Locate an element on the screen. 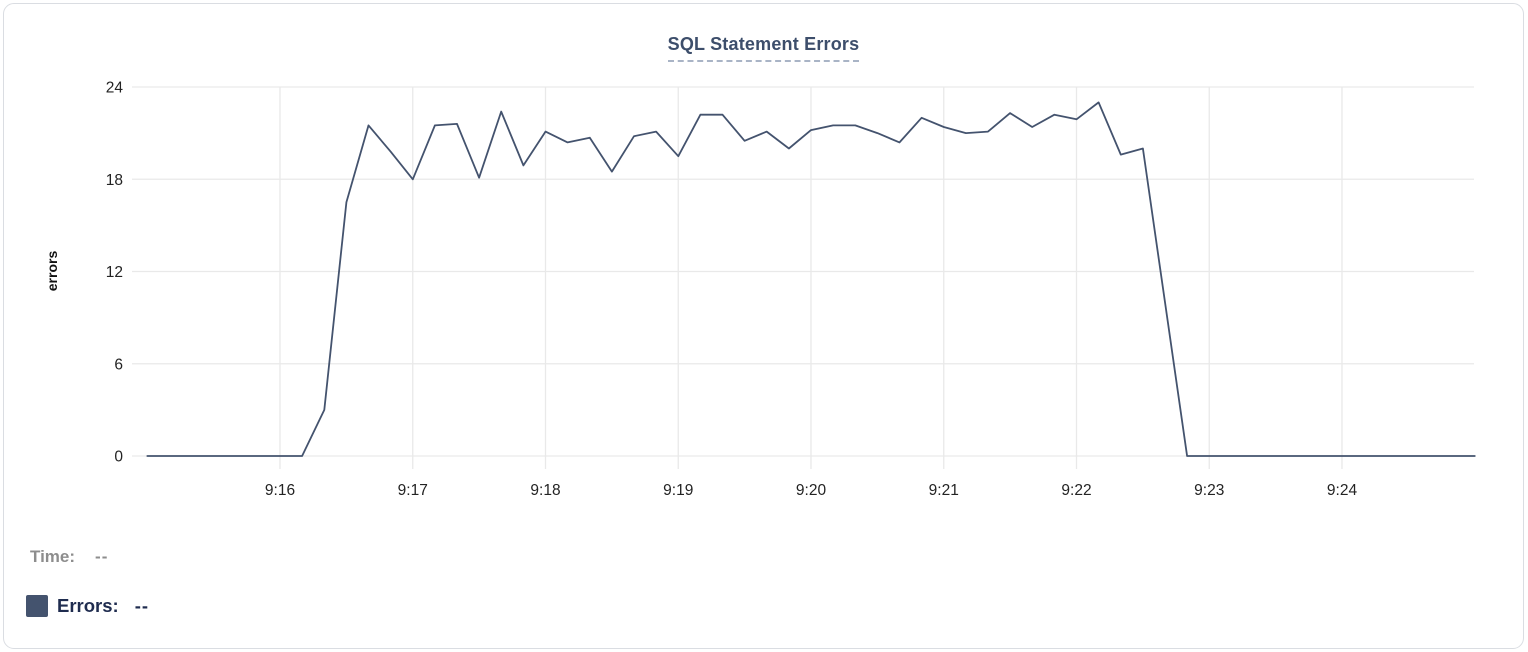 This screenshot has height=652, width=1528. y-tick-label: 6 is located at coordinates (118, 364).